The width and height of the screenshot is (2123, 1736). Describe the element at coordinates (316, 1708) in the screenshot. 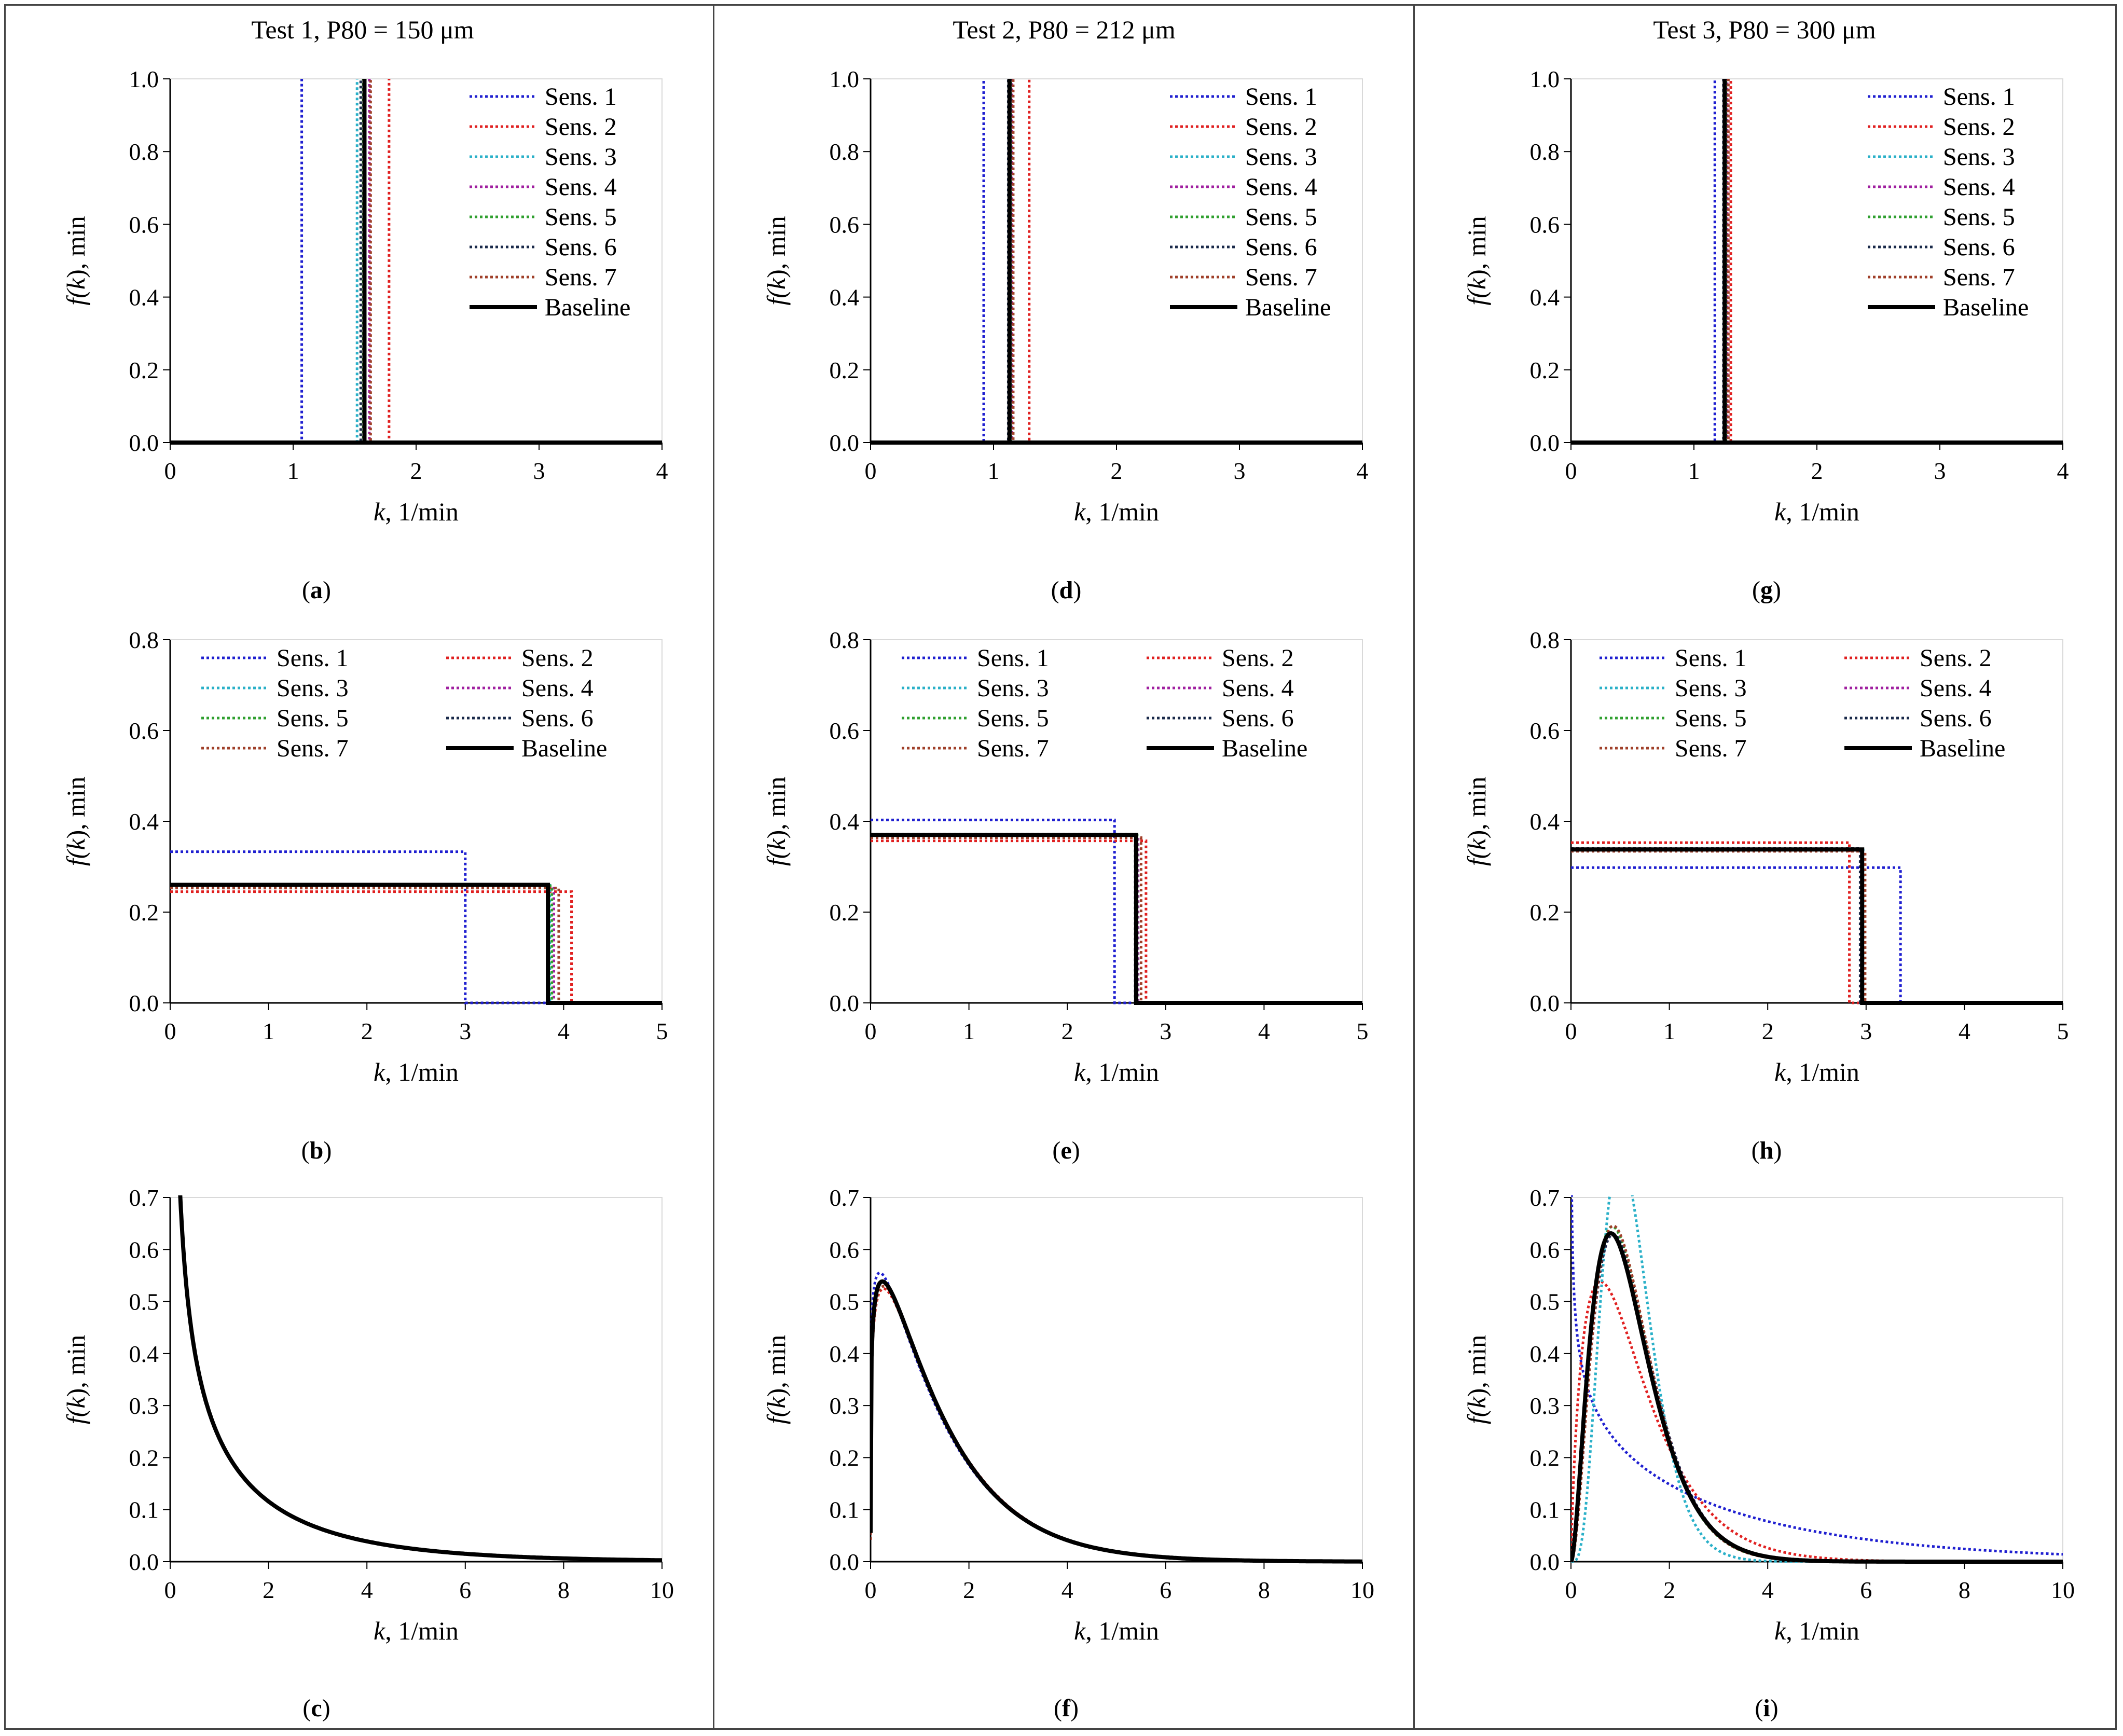

I see `panel-label-c: (c)` at that location.